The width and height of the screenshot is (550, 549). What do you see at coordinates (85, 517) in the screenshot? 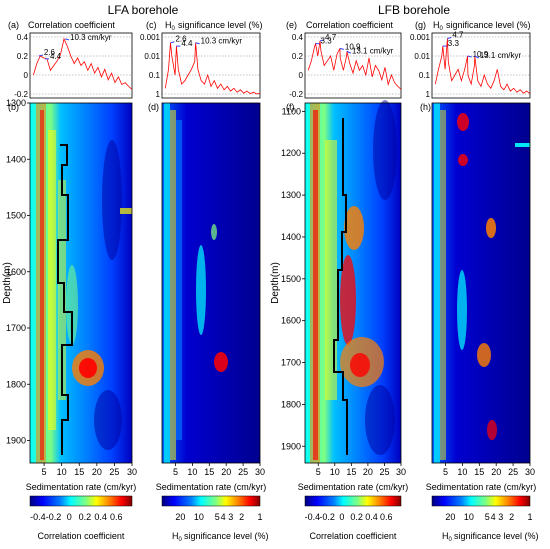
I see `cbar-tick-label: 0.2` at bounding box center [85, 517].